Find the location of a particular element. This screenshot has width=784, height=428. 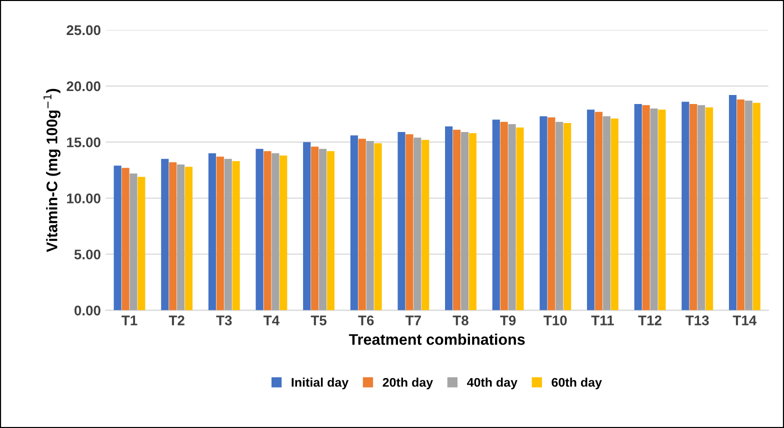

y-tick-label: 20.00 is located at coordinates (83, 86).